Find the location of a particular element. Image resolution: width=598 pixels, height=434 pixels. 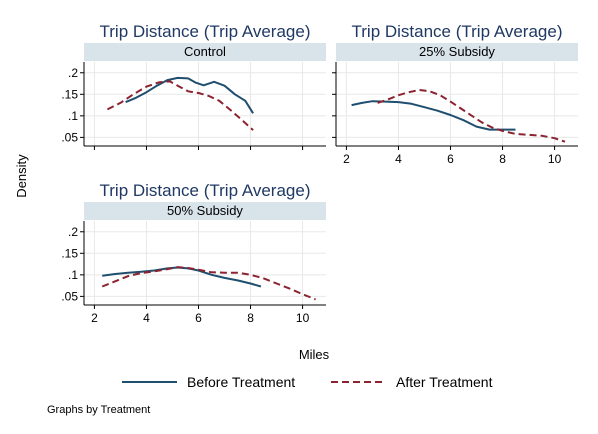

x-axis-label: Miles is located at coordinates (314, 354).